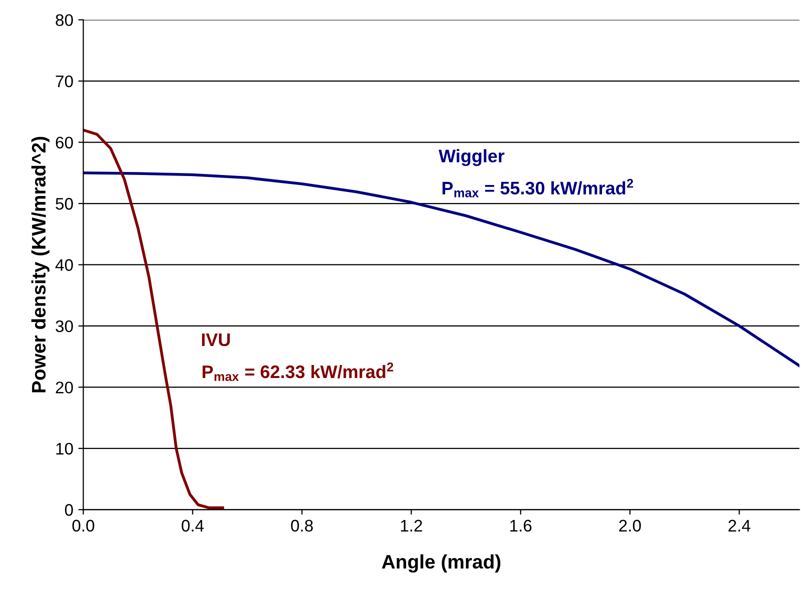 This screenshot has height=601, width=801. What do you see at coordinates (298, 372) in the screenshot?
I see `annotation: P$_{max}$ = 62.33 kW/mrad$^{2}$` at bounding box center [298, 372].